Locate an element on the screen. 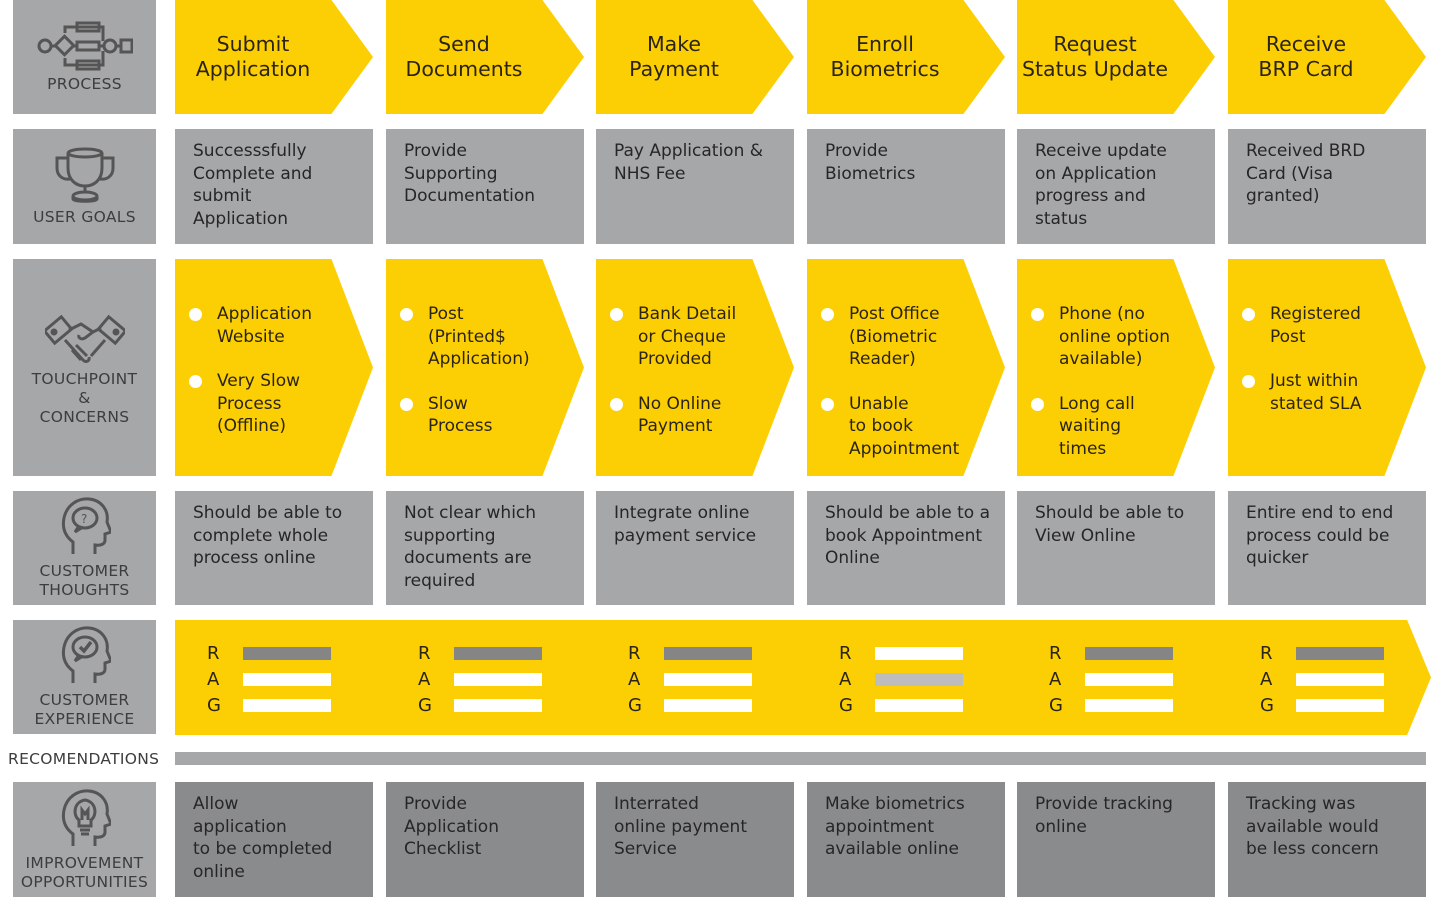 This screenshot has width=1431, height=897. head-check-icon is located at coordinates (86, 654).